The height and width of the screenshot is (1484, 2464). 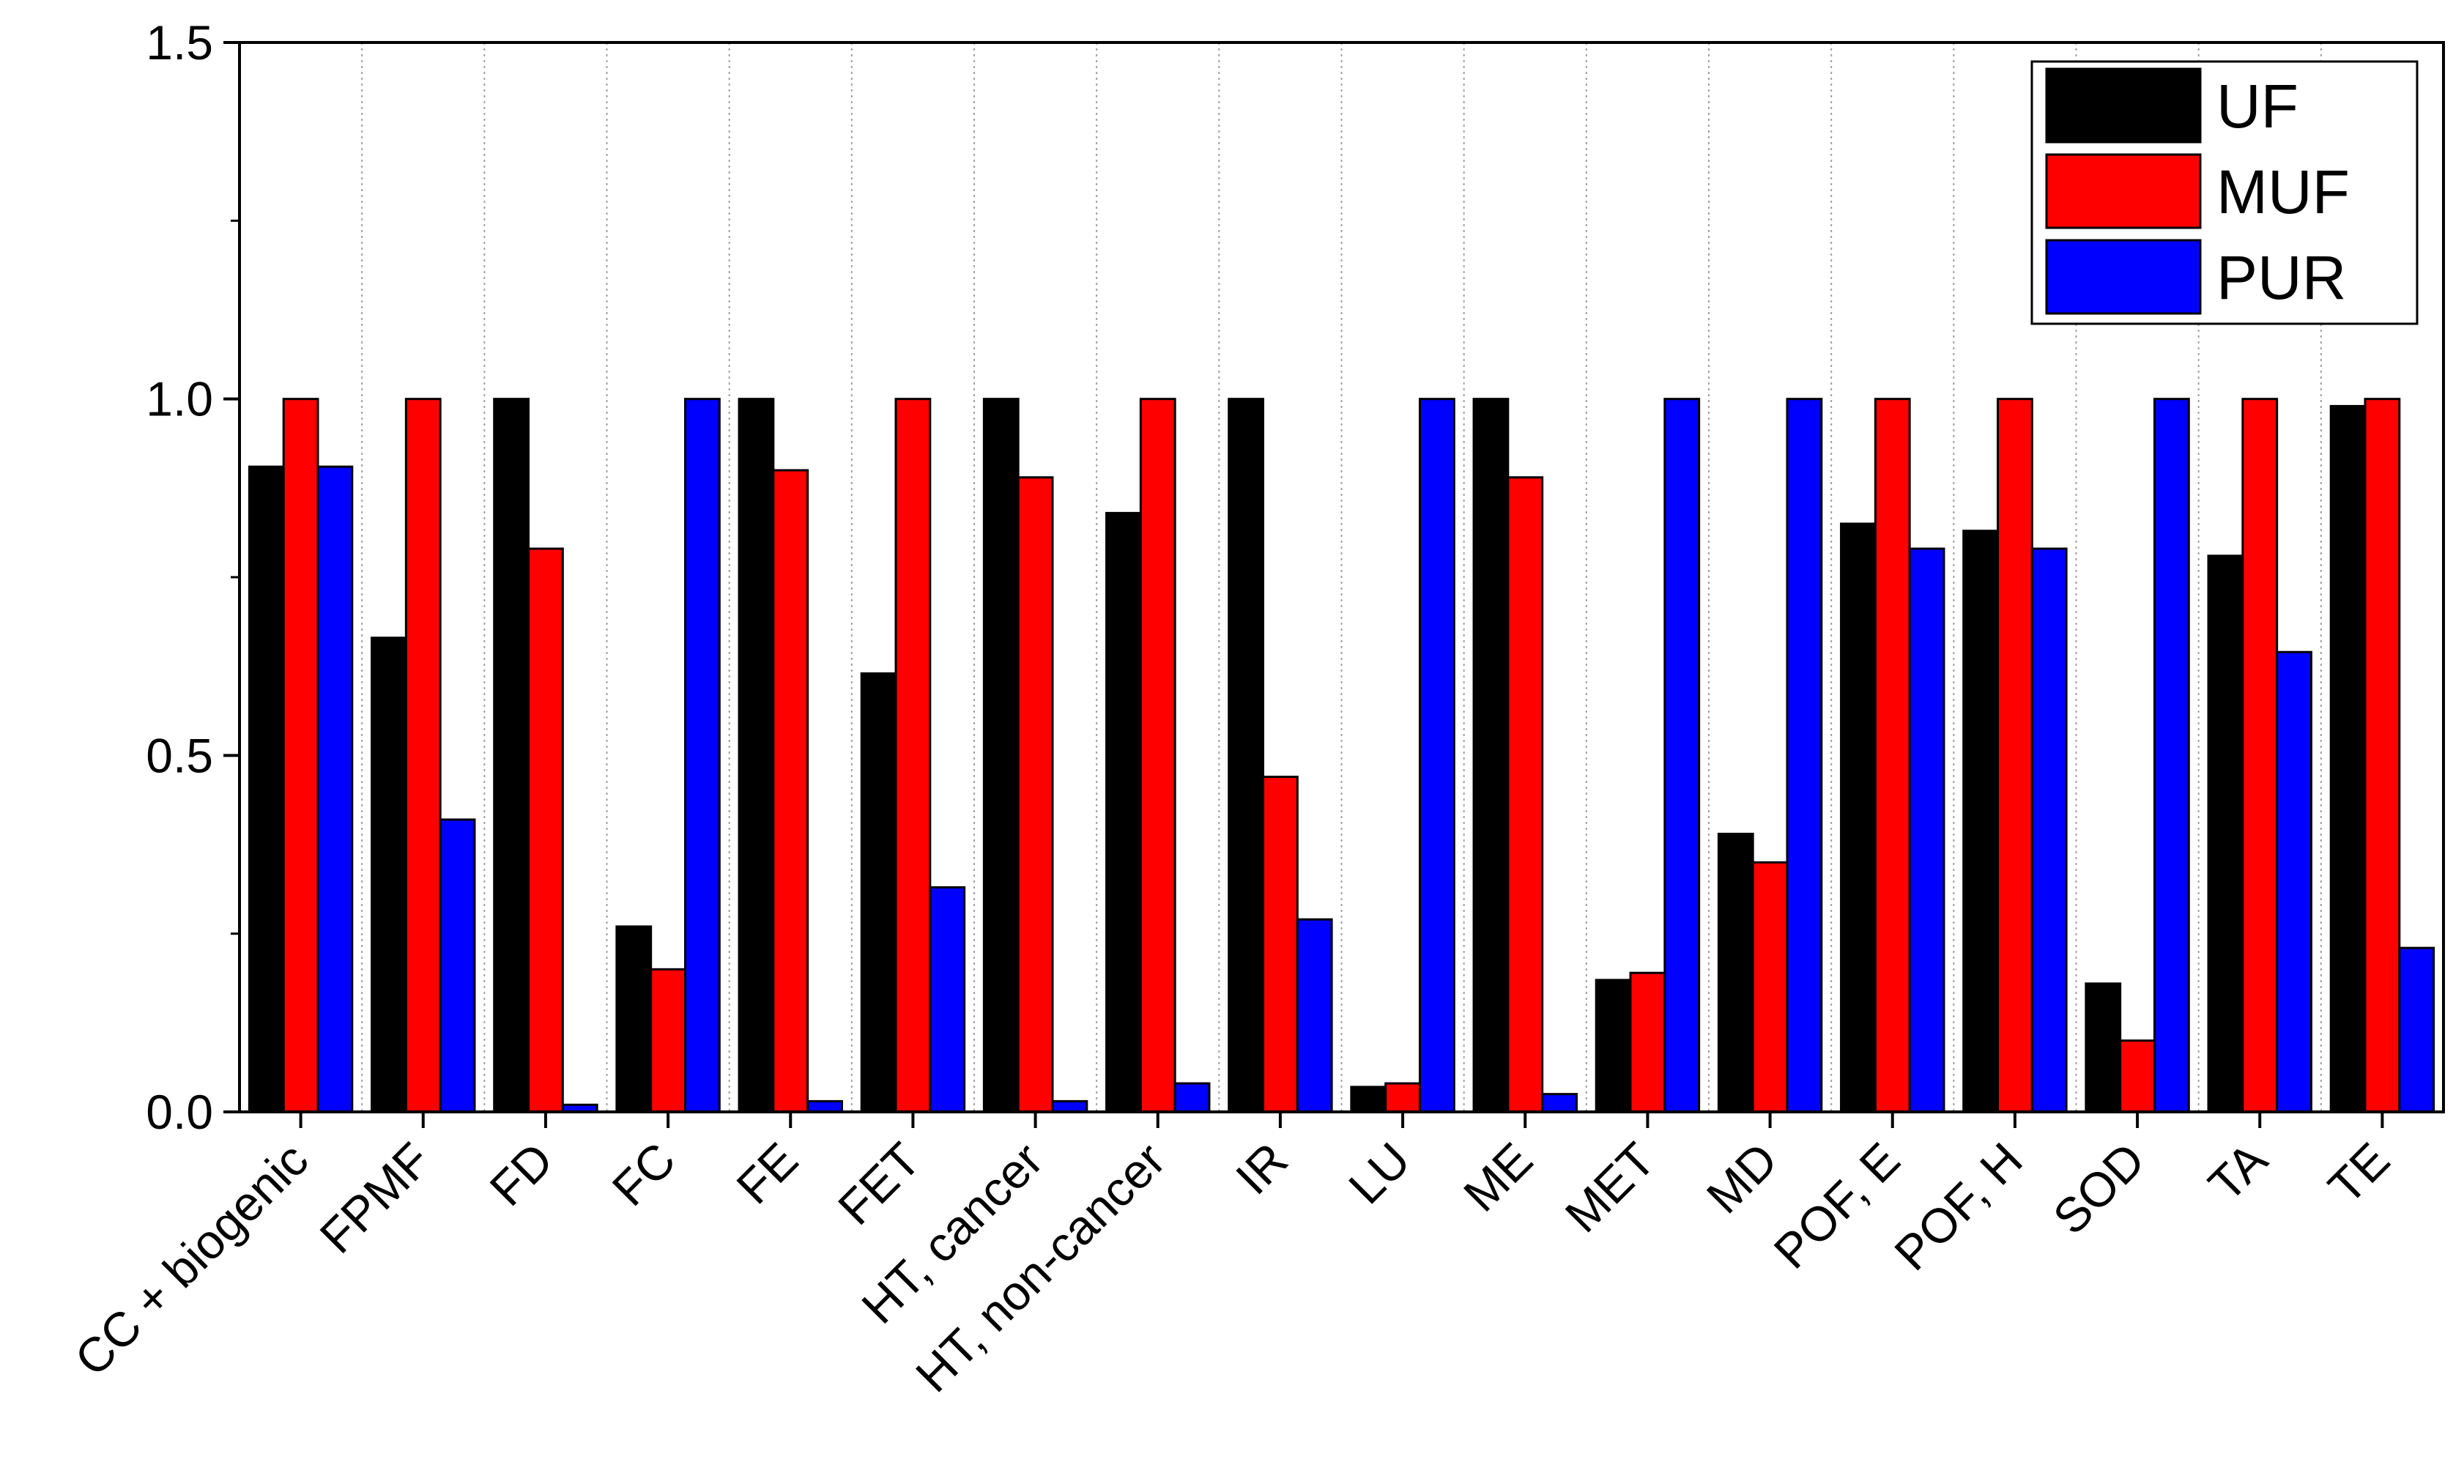 What do you see at coordinates (1246, 755) in the screenshot?
I see `bar-uf-ir` at bounding box center [1246, 755].